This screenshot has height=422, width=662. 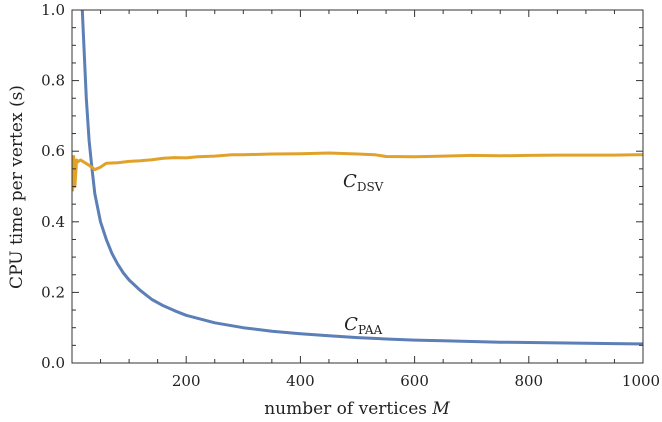 What do you see at coordinates (53, 151) in the screenshot?
I see `y-tick-label: 0.6` at bounding box center [53, 151].